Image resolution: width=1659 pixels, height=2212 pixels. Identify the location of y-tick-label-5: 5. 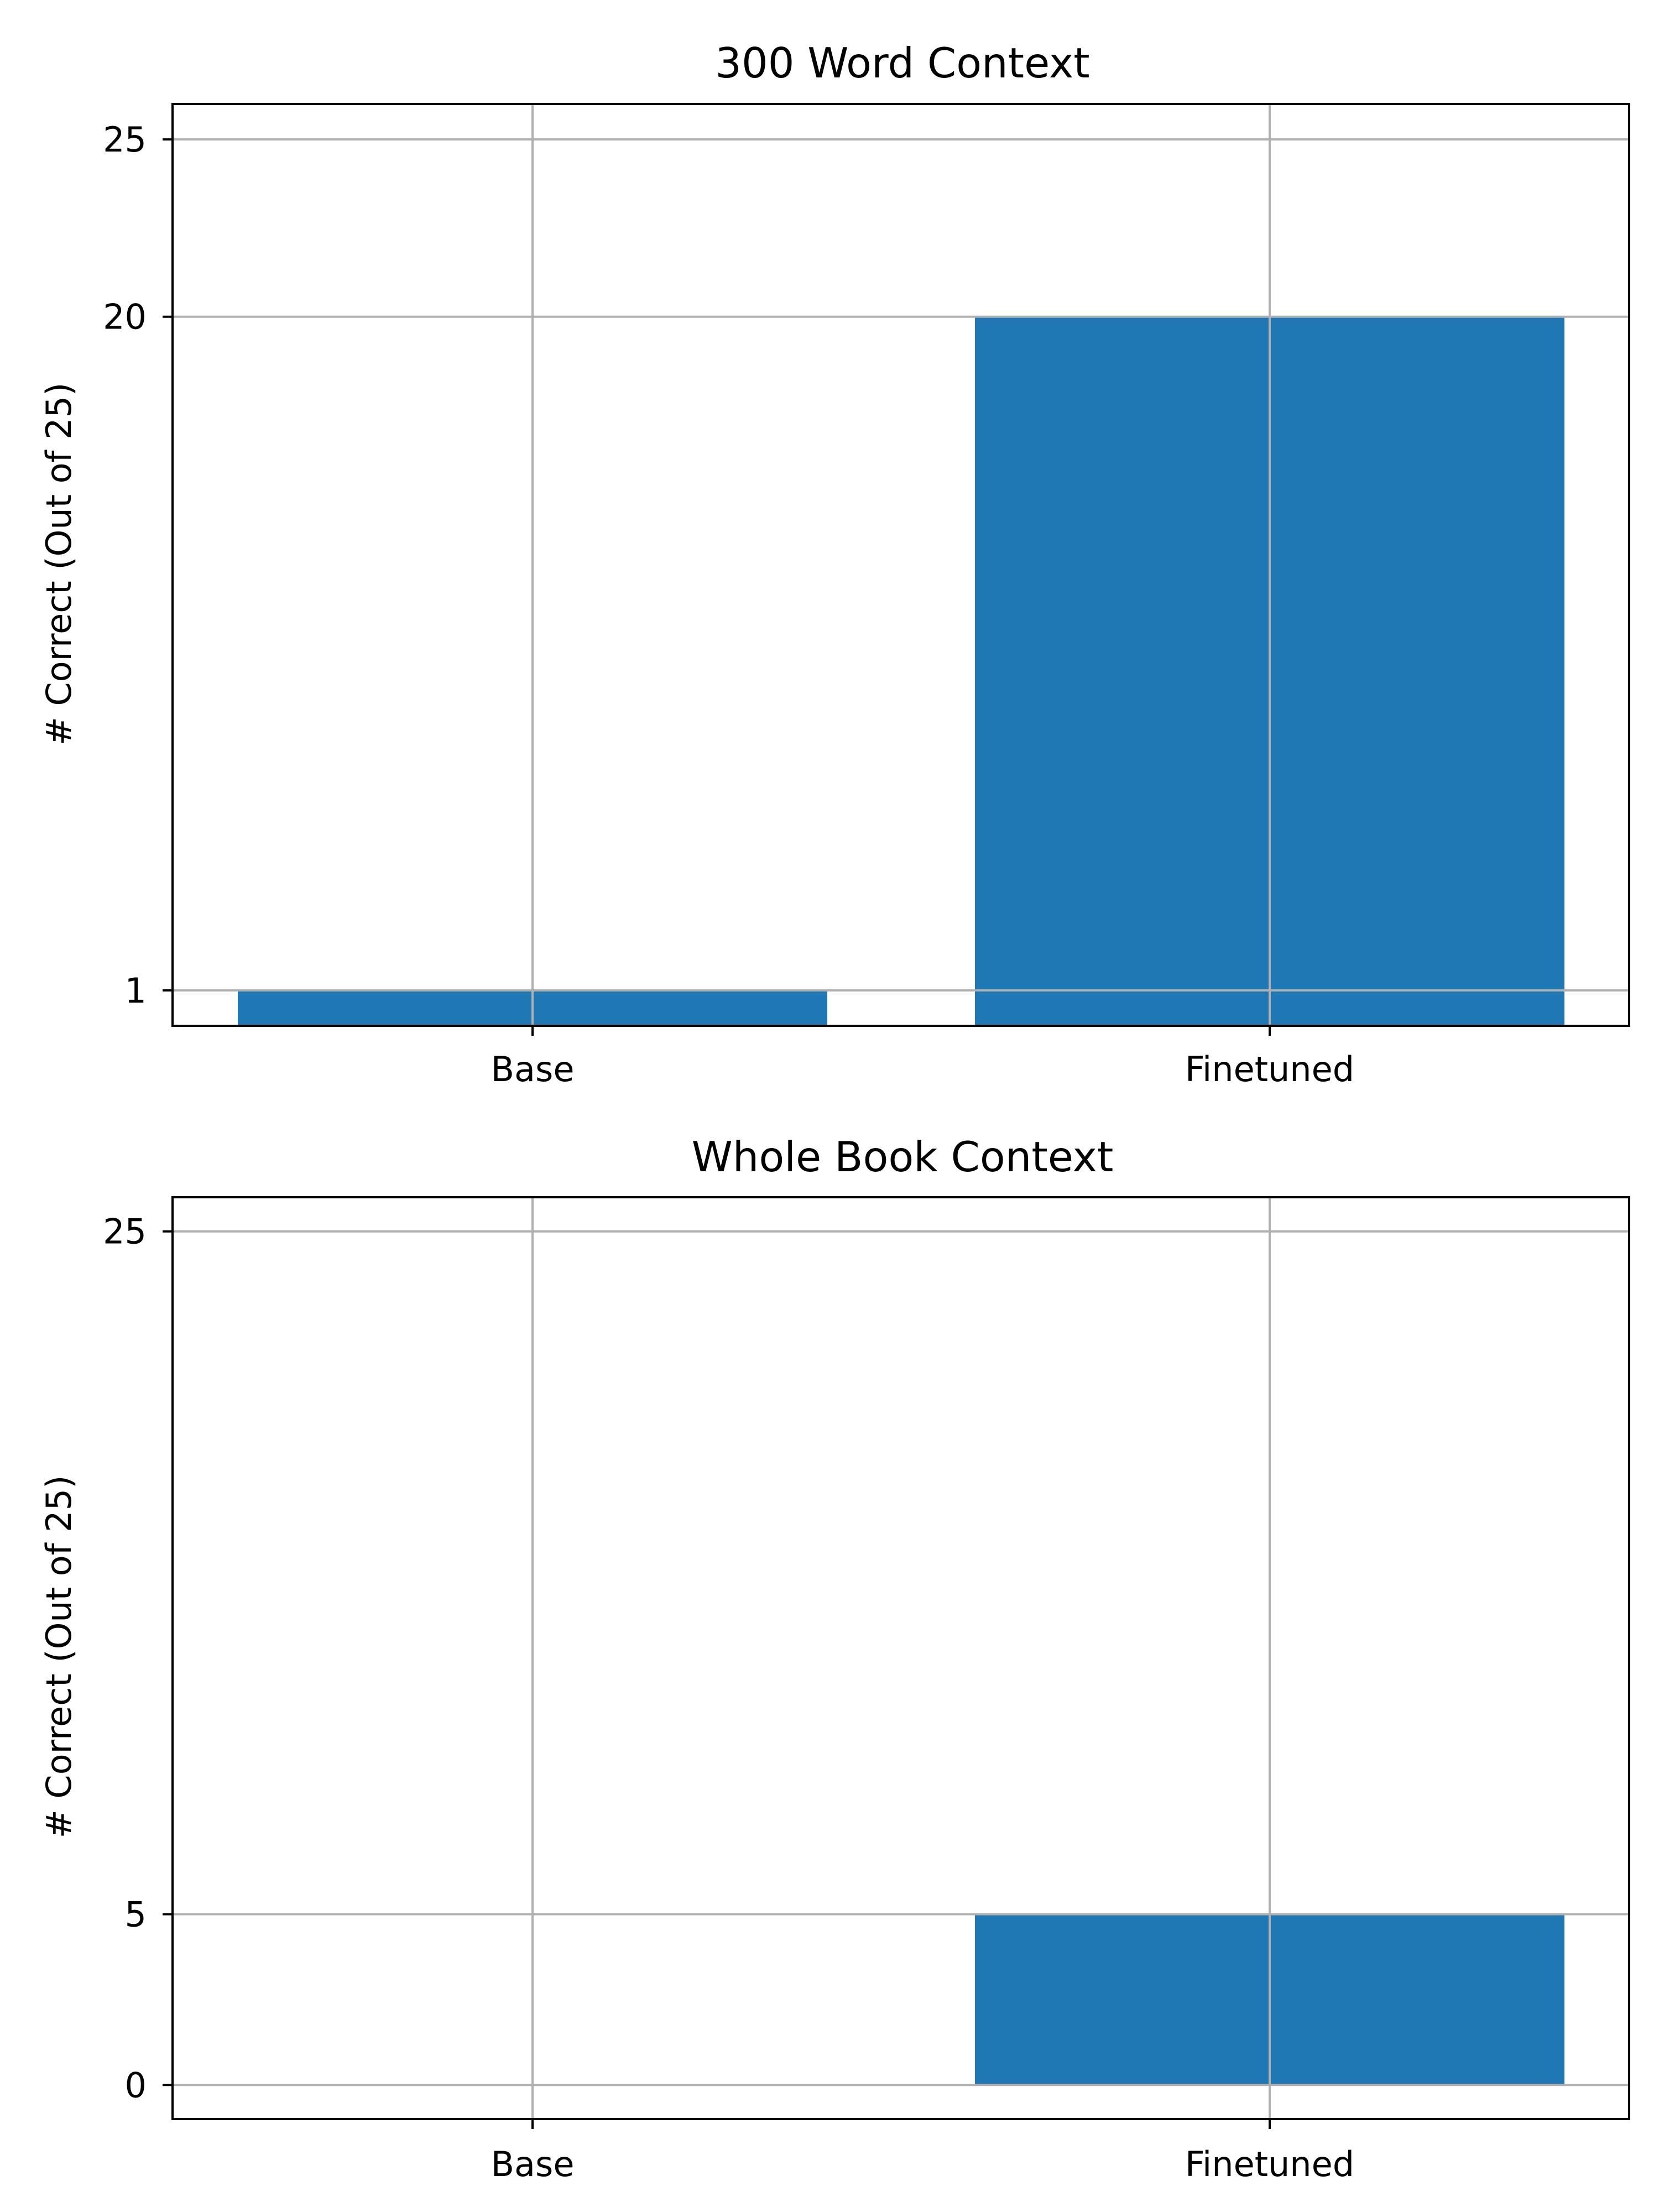
(136, 1915).